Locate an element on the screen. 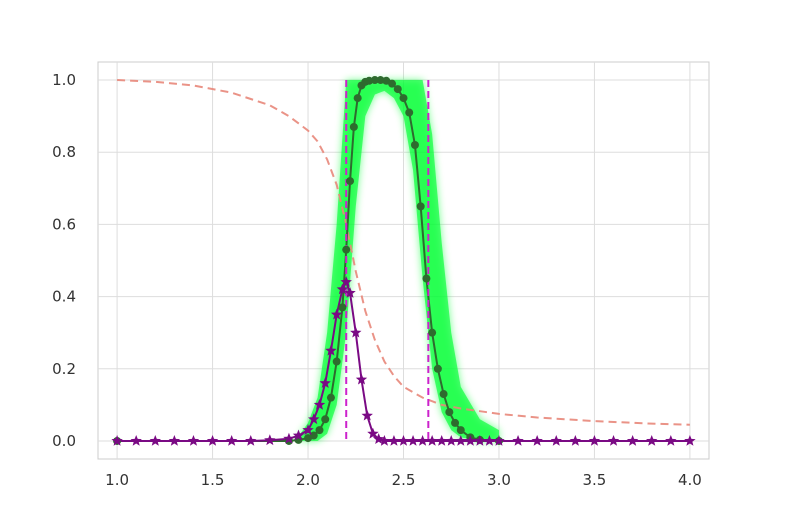 The width and height of the screenshot is (789, 526). y-tick-label: 0.2 is located at coordinates (64, 369).